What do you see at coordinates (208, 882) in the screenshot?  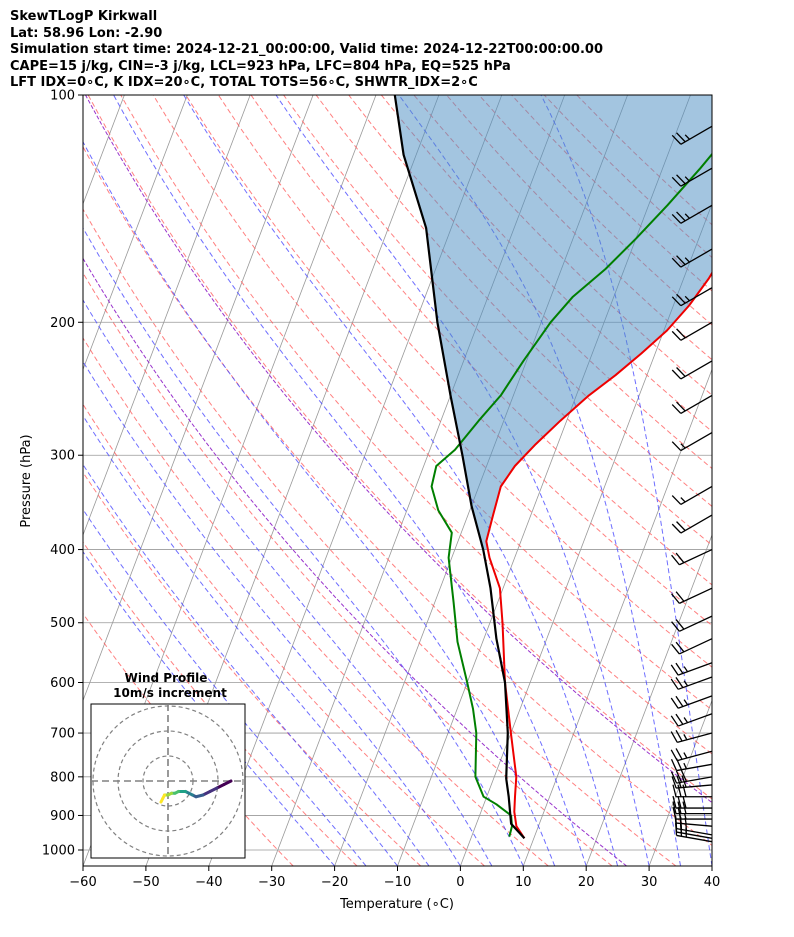 I see `x-tick-label: −40` at bounding box center [208, 882].